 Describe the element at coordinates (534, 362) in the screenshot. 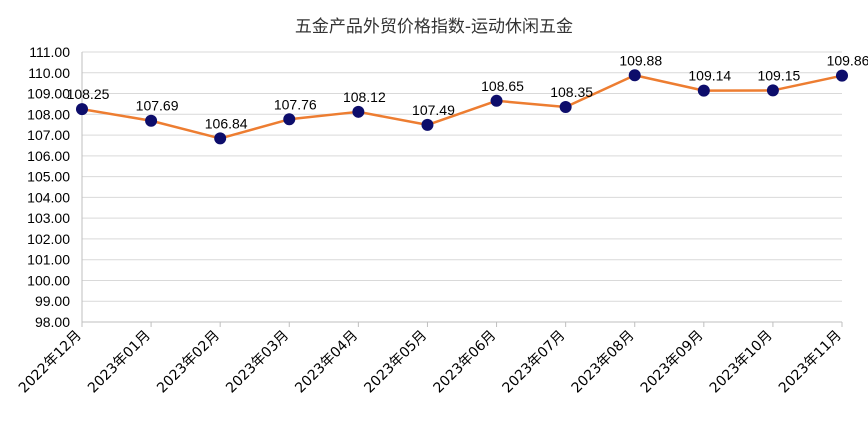

I see `x-tick-label: 2023年07月` at that location.